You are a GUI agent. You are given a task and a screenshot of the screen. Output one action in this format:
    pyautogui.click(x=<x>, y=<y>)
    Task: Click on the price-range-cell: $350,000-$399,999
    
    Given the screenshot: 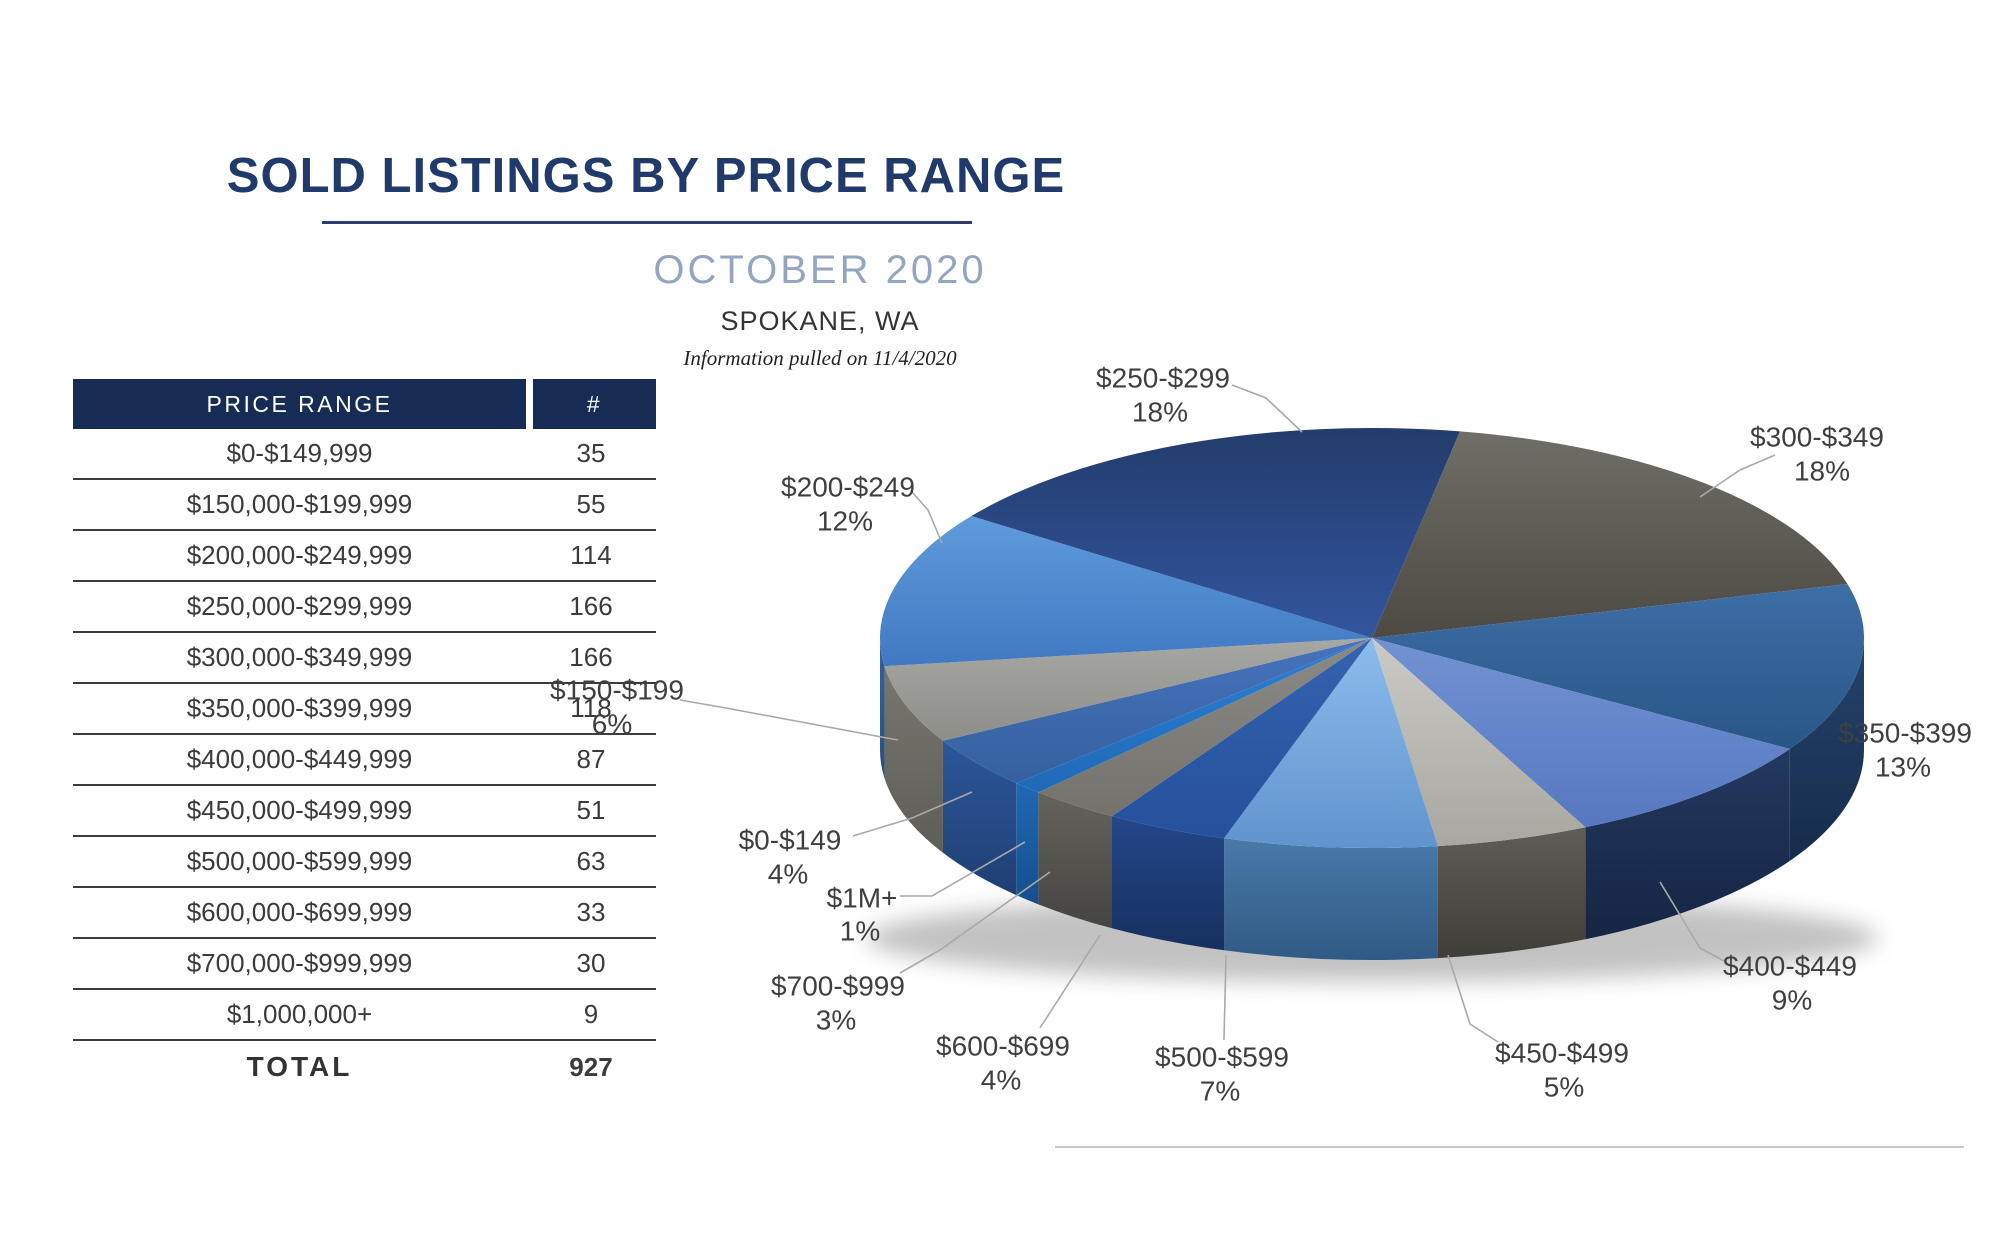 What is the action you would take?
    pyautogui.click(x=299, y=708)
    